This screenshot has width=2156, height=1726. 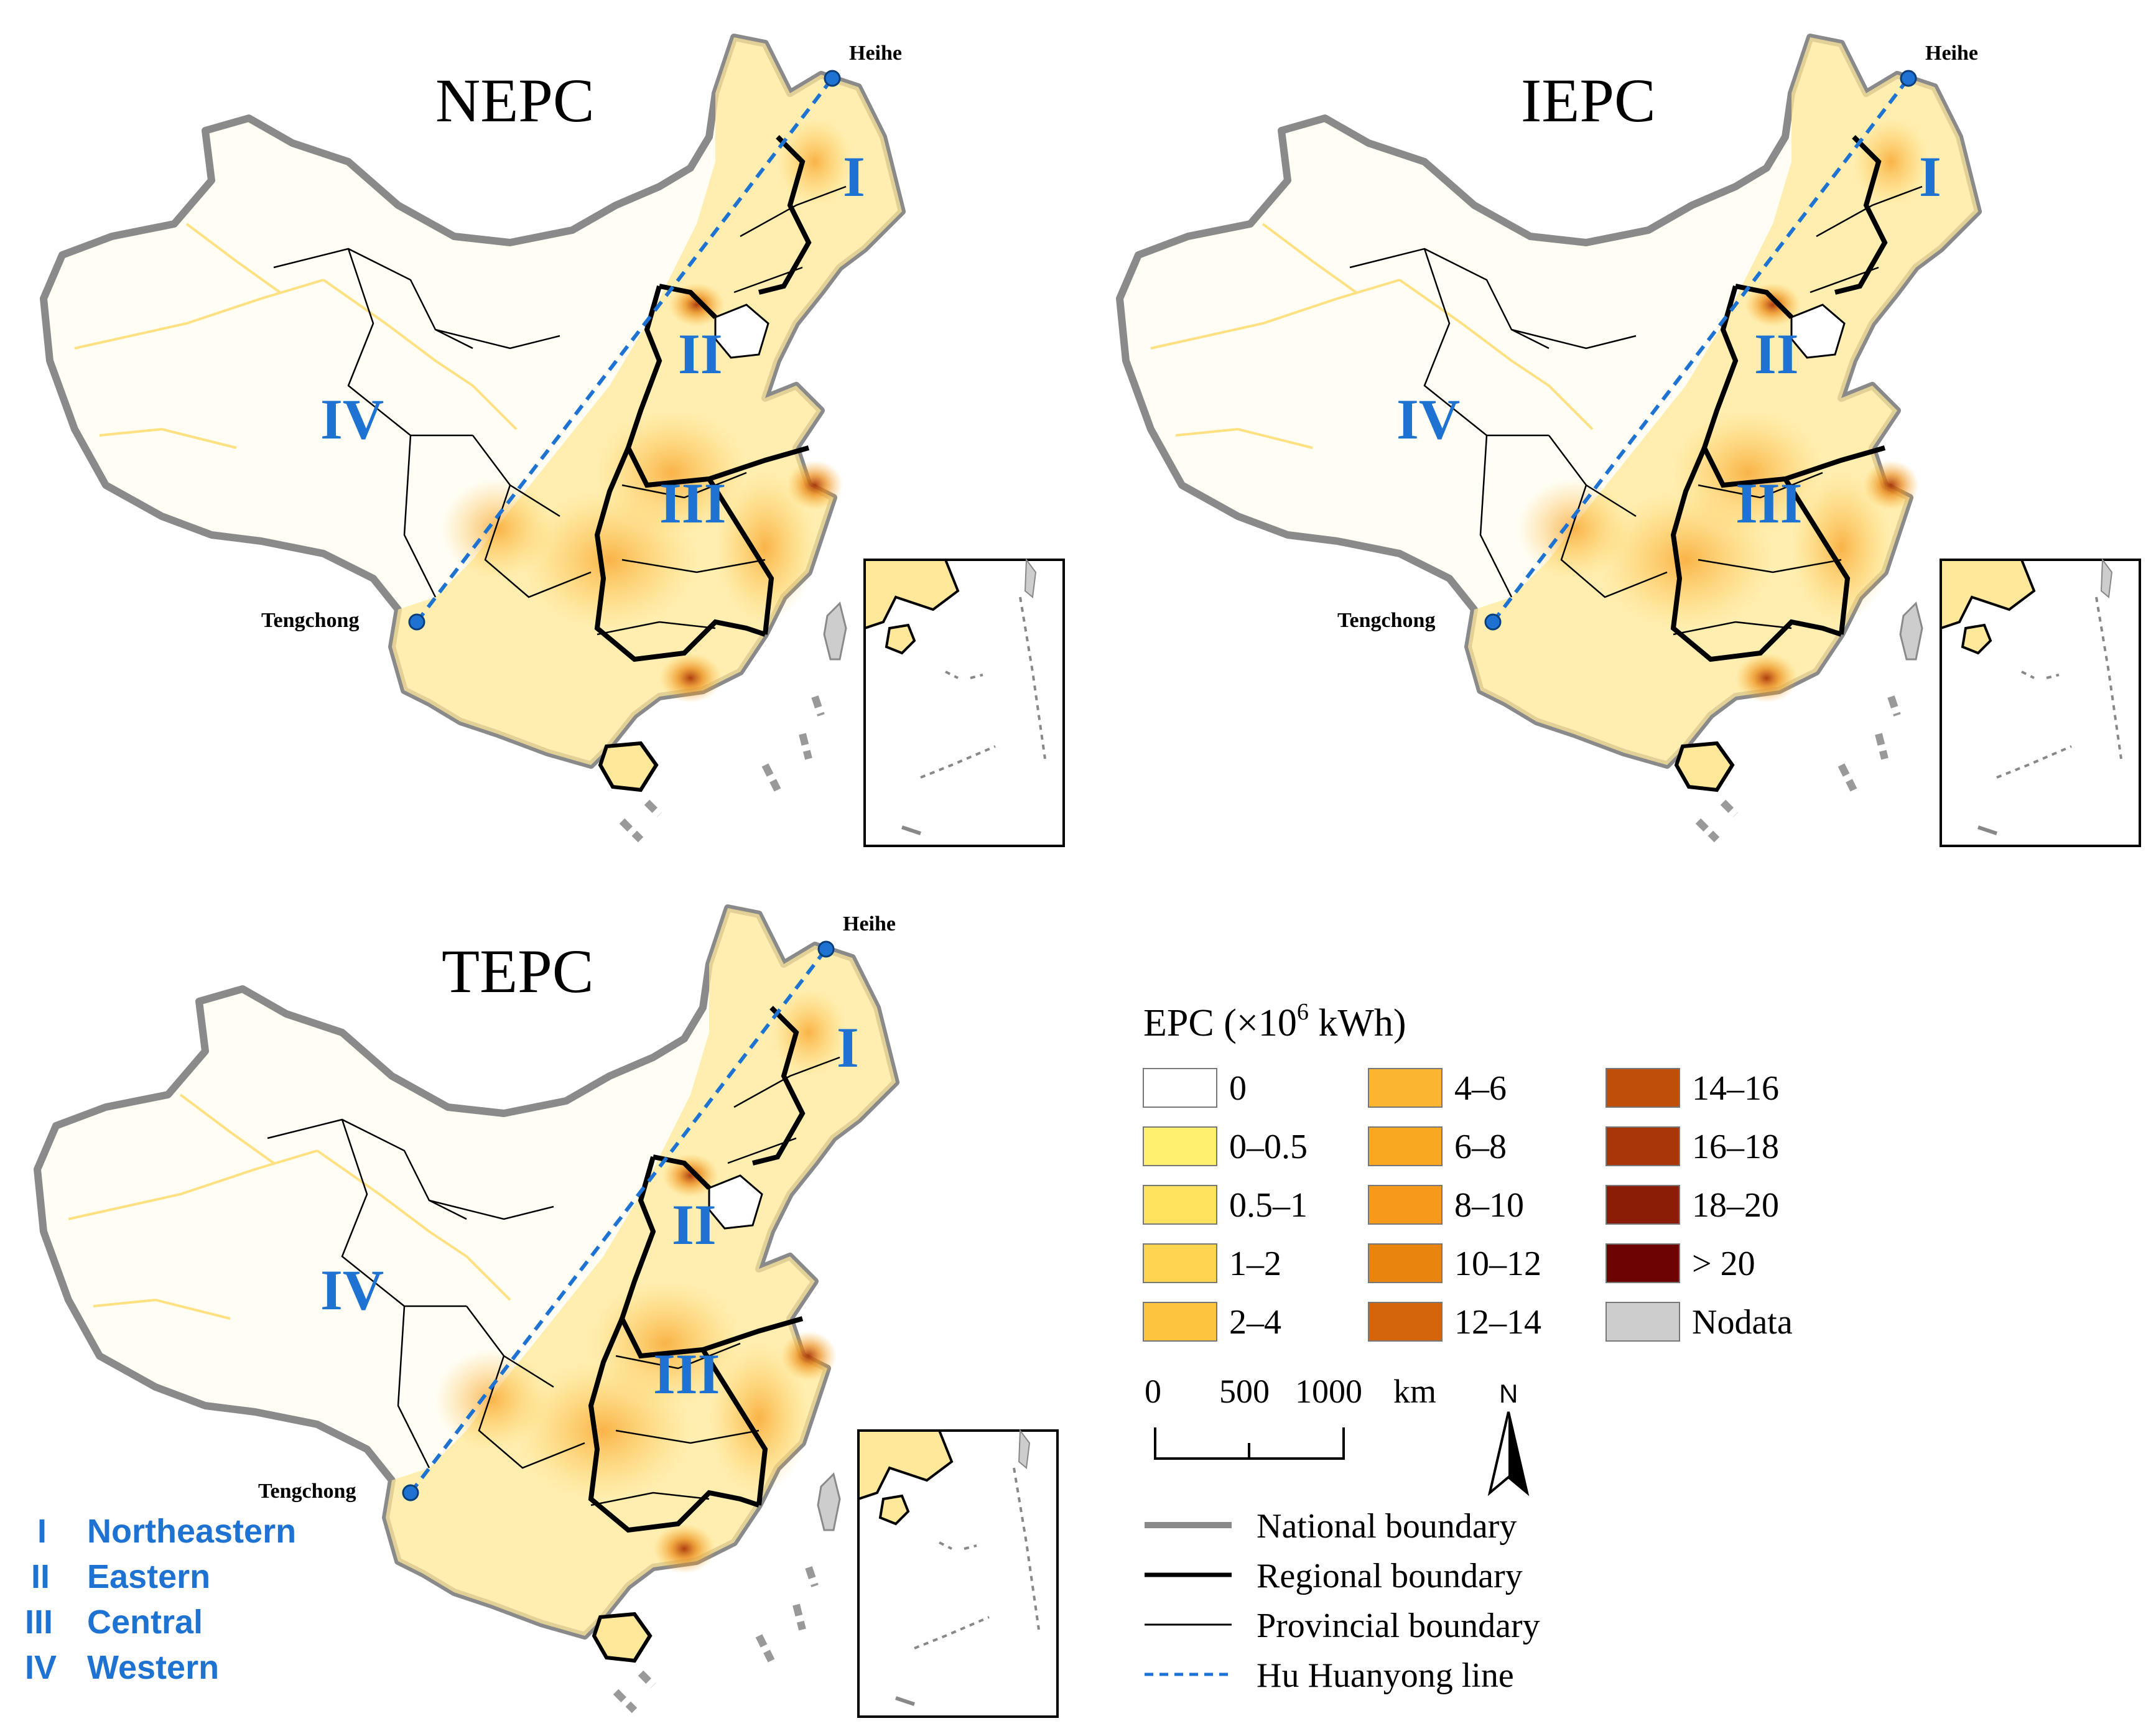 I want to click on key-name-i: Northeastern, so click(x=191, y=1531).